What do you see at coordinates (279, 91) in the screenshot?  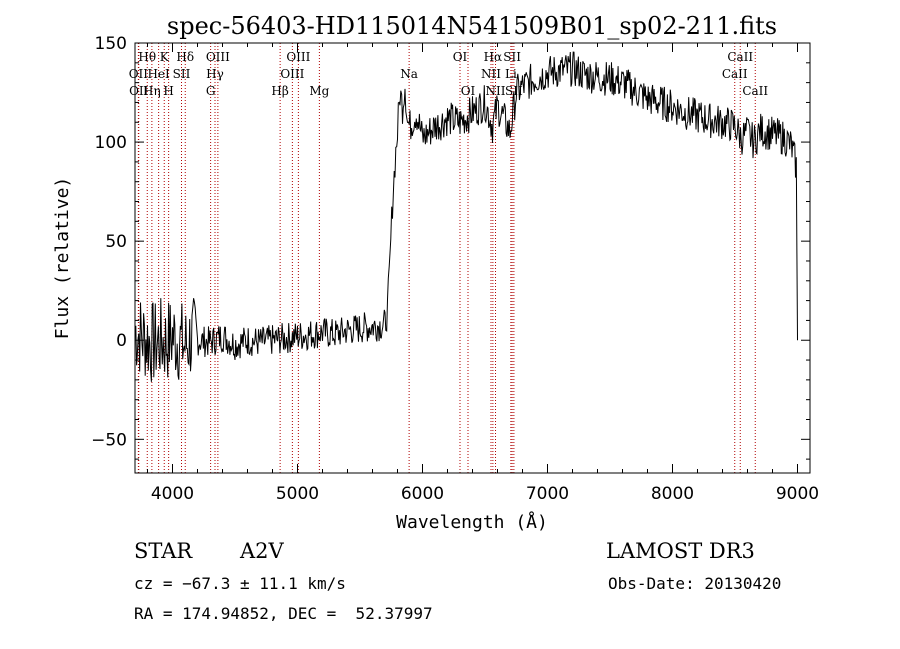 I see `spectral-line-label: Hβ` at bounding box center [279, 91].